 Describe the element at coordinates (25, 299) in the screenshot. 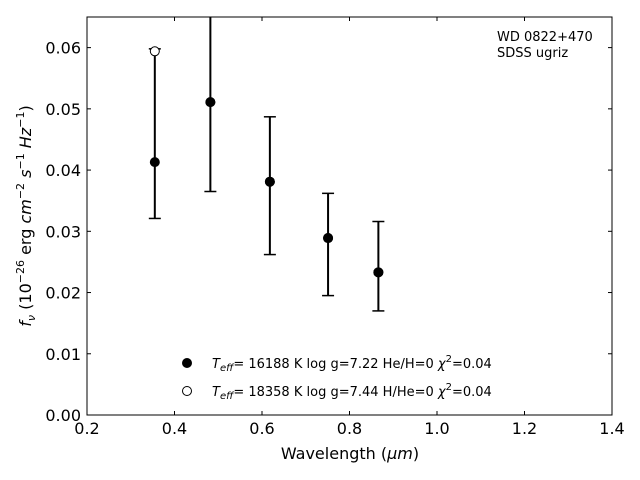

I see `y-label-part: (10` at that location.